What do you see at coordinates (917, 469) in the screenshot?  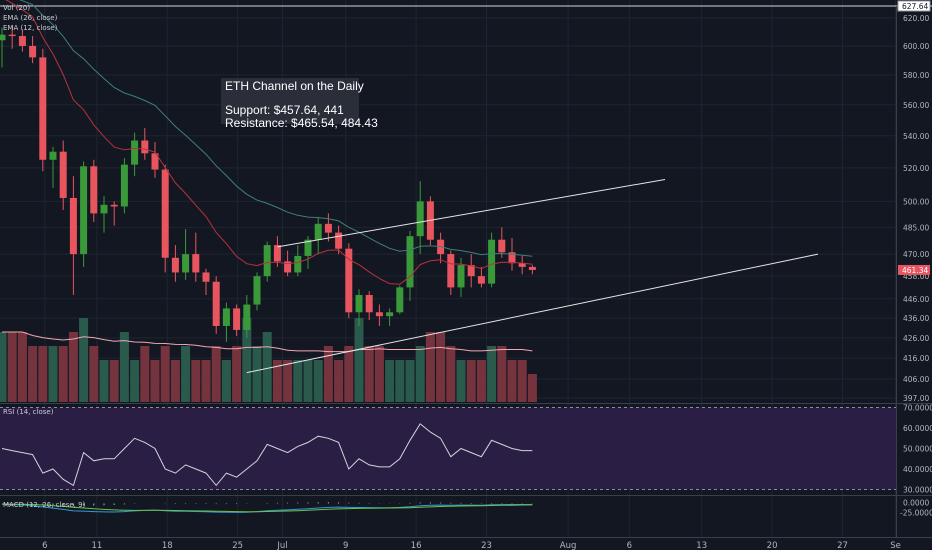 I see `rsi-tick-label: 40.0000` at bounding box center [917, 469].